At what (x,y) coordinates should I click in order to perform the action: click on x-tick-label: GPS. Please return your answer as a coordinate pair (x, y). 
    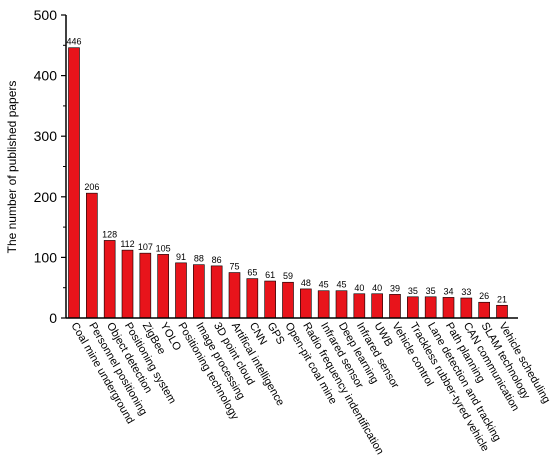
    Looking at the image, I should click on (276, 334).